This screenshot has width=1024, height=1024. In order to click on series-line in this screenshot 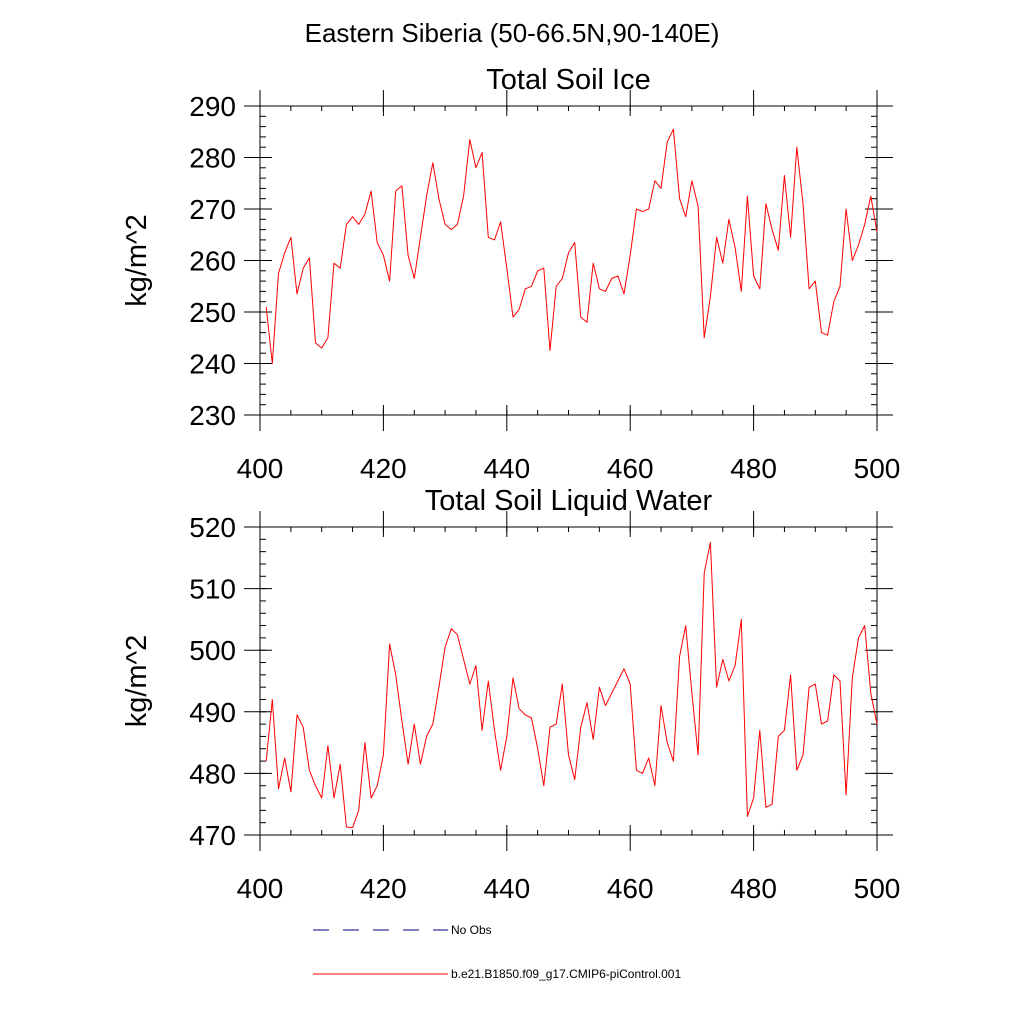, I will do `click(571, 246)`.